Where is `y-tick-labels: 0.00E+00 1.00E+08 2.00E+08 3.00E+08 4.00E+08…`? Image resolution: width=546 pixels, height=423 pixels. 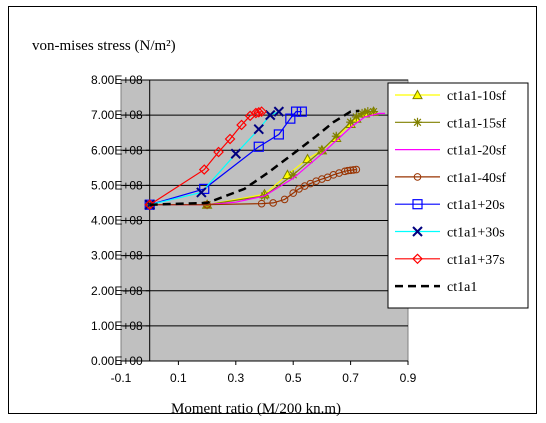 y-tick-labels: 0.00E+00 1.00E+08 2.00E+08 3.00E+08 4.00E+08… is located at coordinates (117, 220).